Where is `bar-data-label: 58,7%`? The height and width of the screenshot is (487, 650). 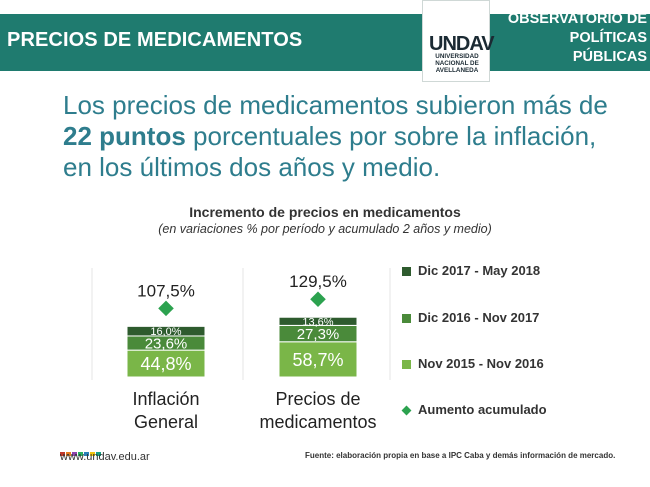 bar-data-label: 58,7% is located at coordinates (317, 360).